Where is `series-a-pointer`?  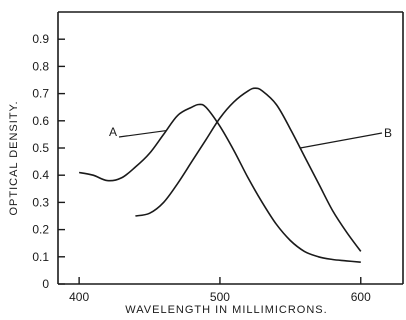 series-a-pointer is located at coordinates (142, 133).